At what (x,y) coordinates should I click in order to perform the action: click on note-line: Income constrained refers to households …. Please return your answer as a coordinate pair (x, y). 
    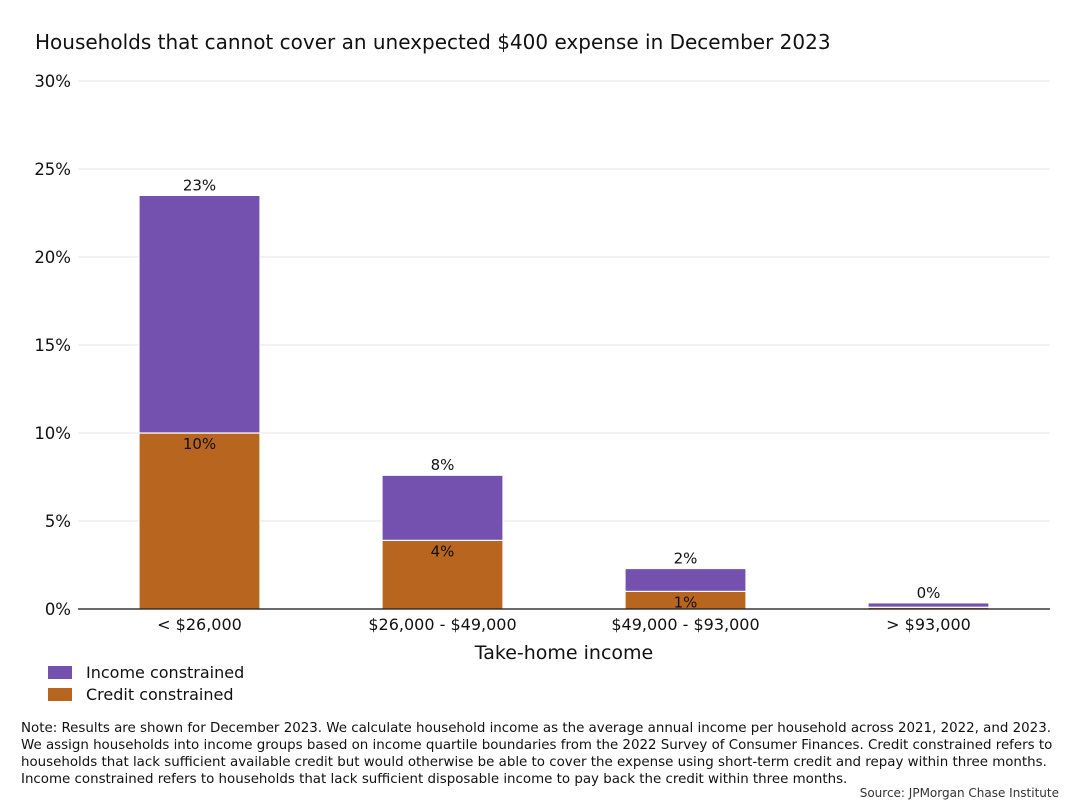
    Looking at the image, I should click on (434, 779).